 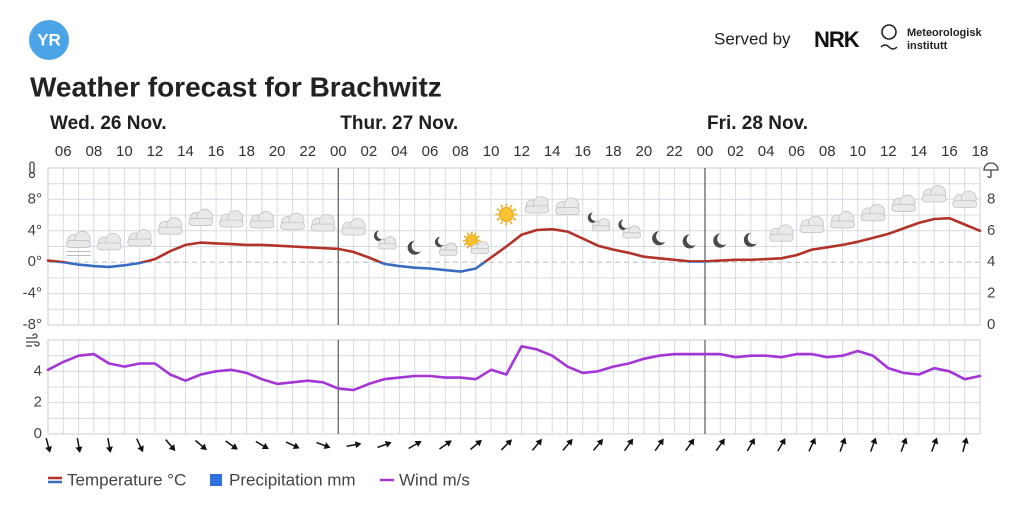 I want to click on day-label: Wed. 26 Nov., so click(x=108, y=123).